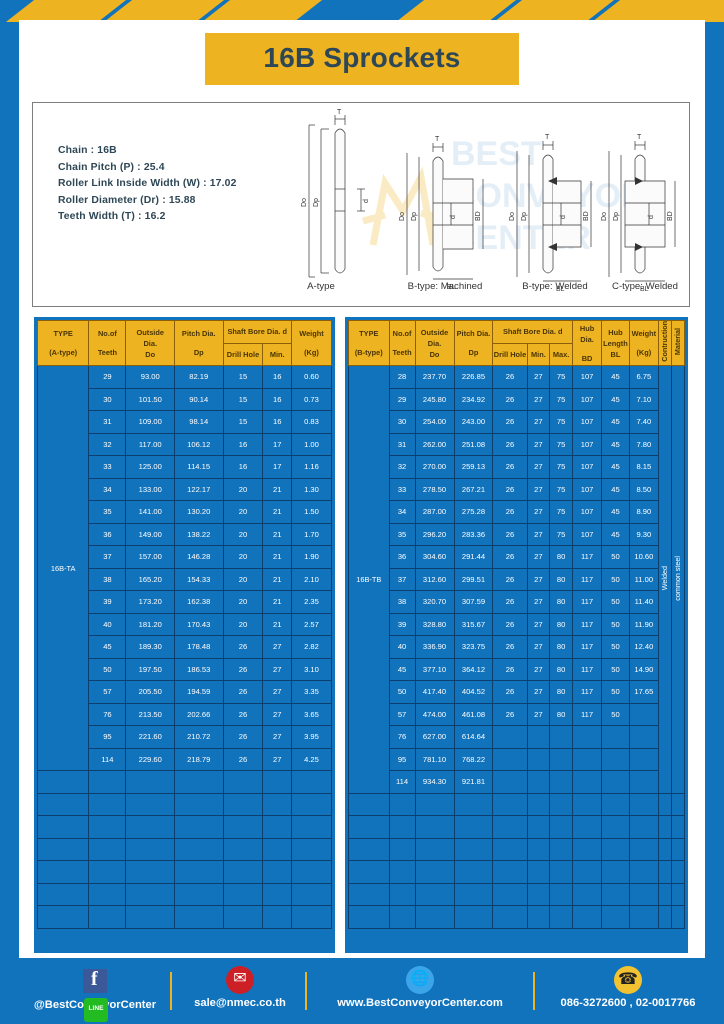 Image resolution: width=724 pixels, height=1024 pixels. What do you see at coordinates (95, 980) in the screenshot?
I see `facebook-icon` at bounding box center [95, 980].